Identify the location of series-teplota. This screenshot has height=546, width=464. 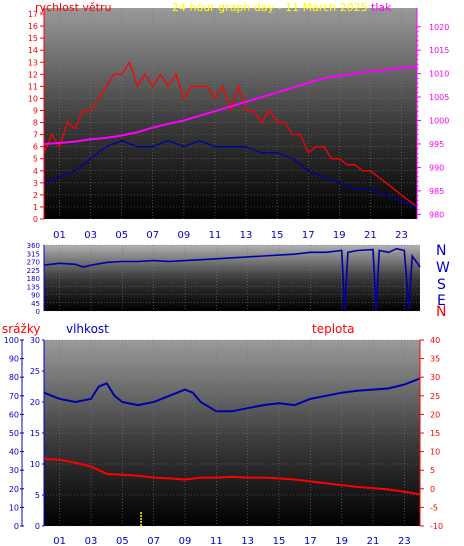
(232, 477).